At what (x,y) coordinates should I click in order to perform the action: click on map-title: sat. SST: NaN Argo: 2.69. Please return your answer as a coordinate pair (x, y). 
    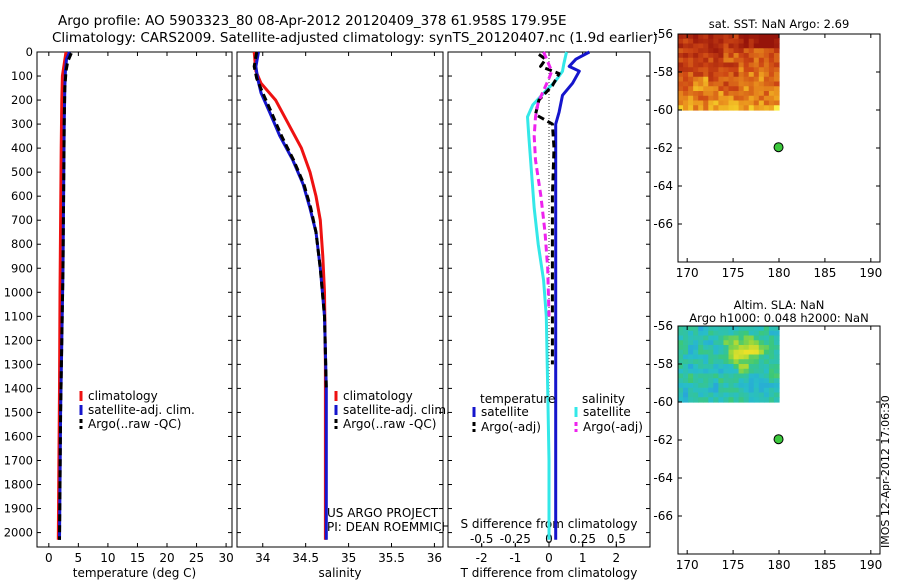
    Looking at the image, I should click on (779, 24).